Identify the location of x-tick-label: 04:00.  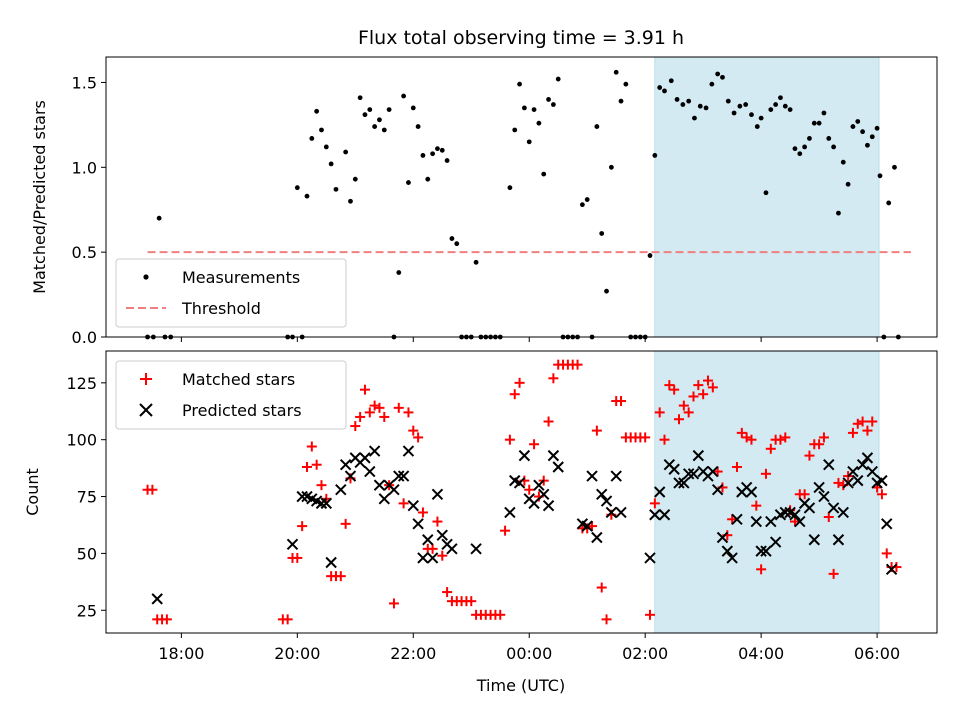
(761, 653).